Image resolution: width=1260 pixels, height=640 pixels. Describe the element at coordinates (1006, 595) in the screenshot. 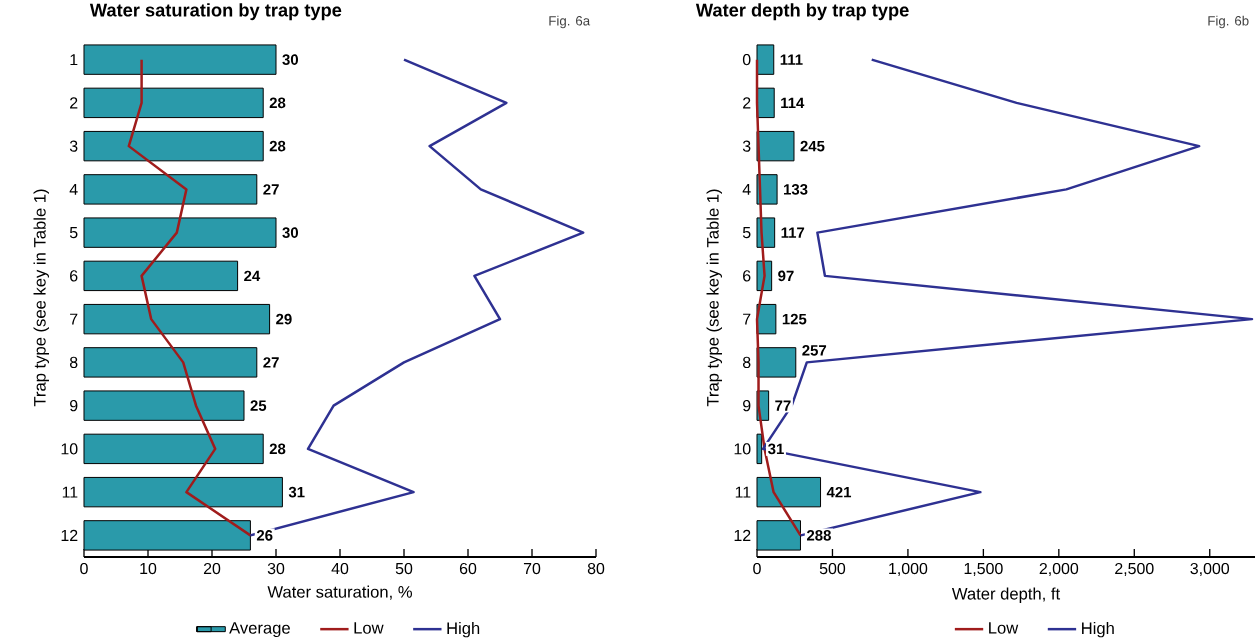

I see `x-axis-title: Water depth, ft` at that location.